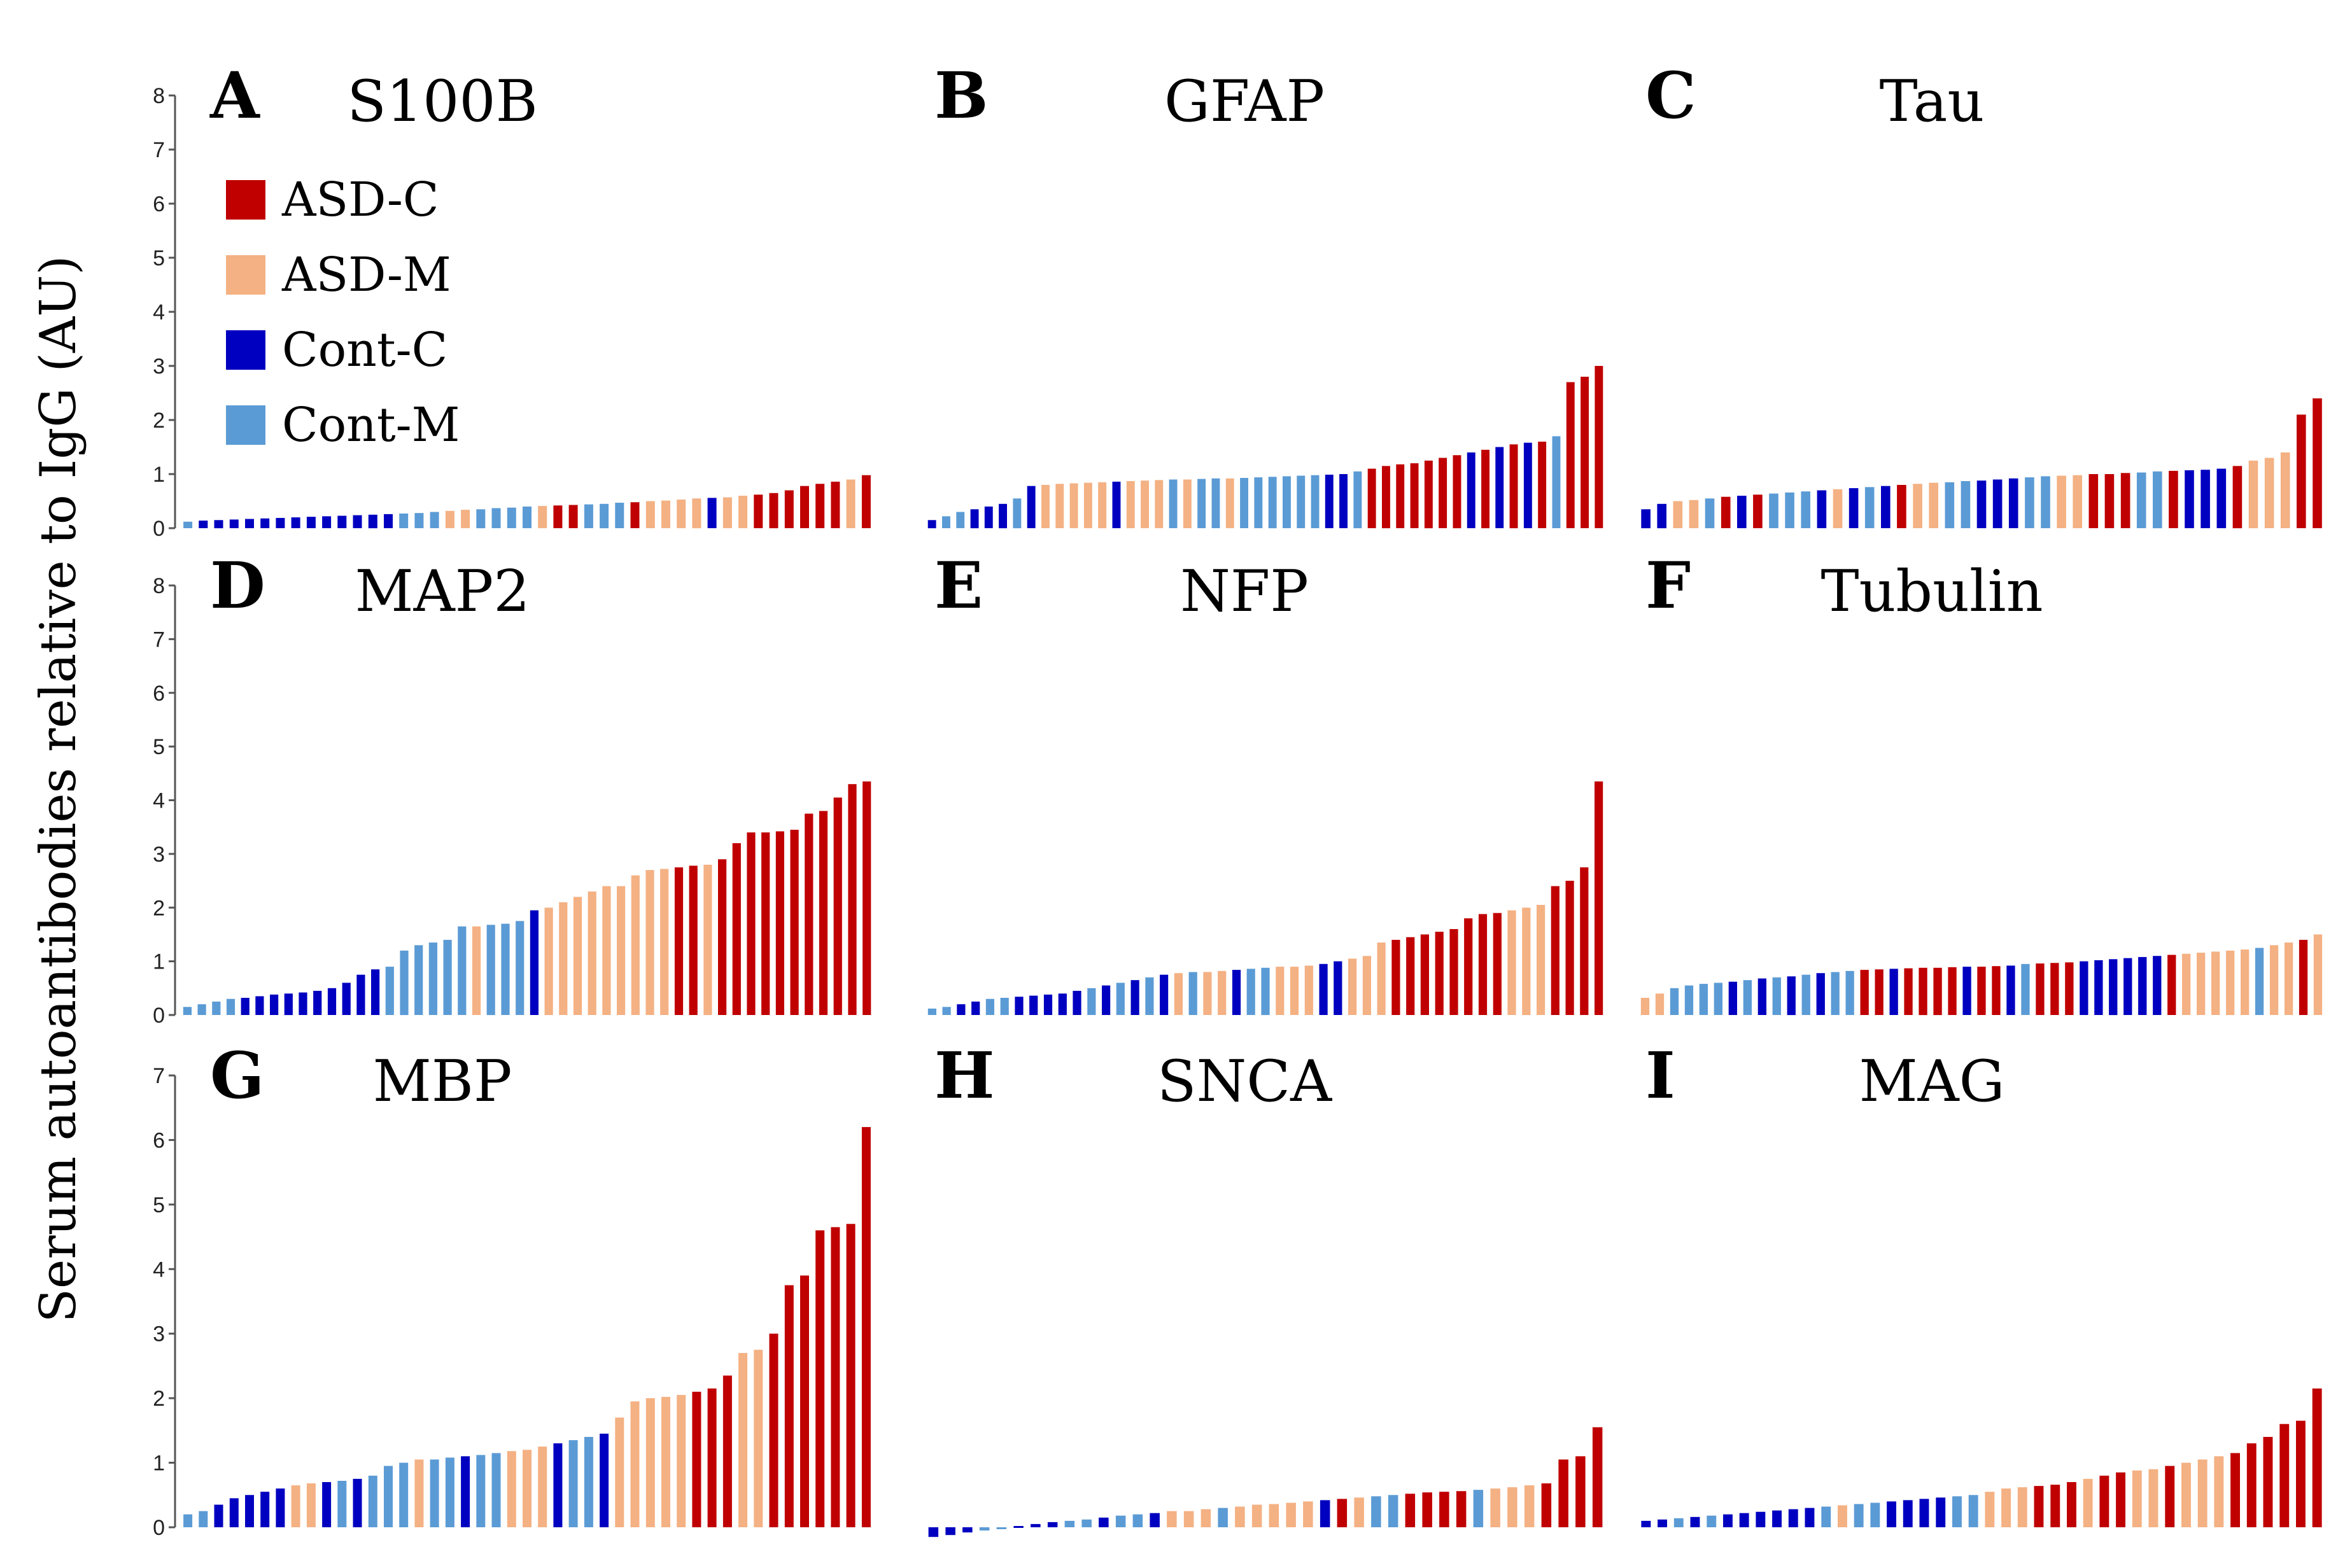 This screenshot has height=1568, width=2338. What do you see at coordinates (159, 1076) in the screenshot?
I see `y-tick-label: 7` at bounding box center [159, 1076].